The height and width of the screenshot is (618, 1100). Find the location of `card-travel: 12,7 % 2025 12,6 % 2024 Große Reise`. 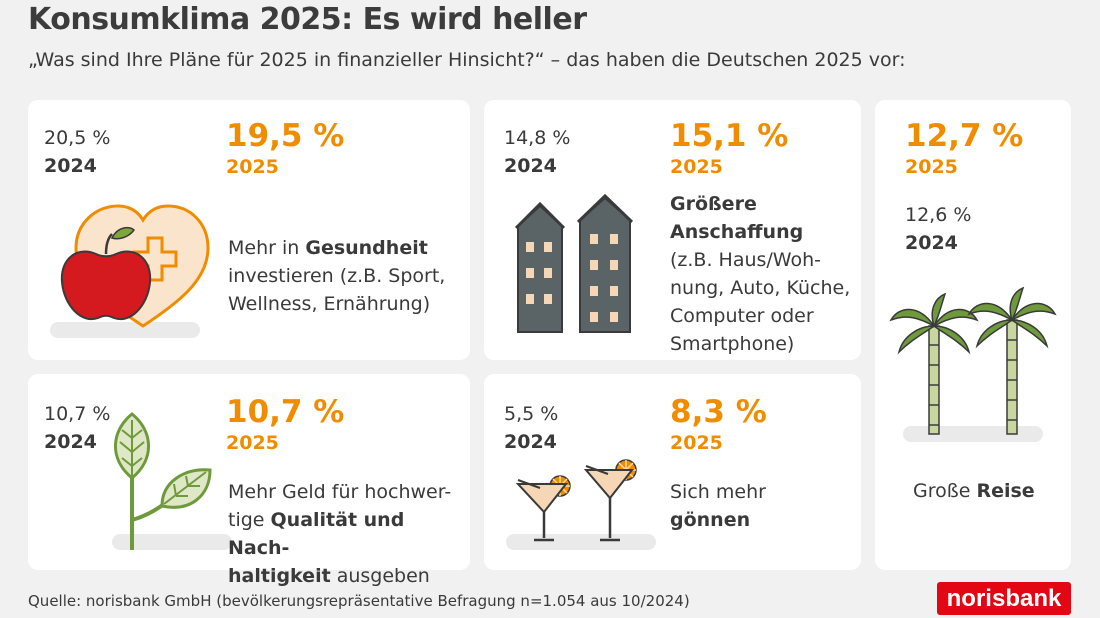

card-travel: 12,7 % 2025 12,6 % 2024 Große Reise is located at coordinates (973, 335).